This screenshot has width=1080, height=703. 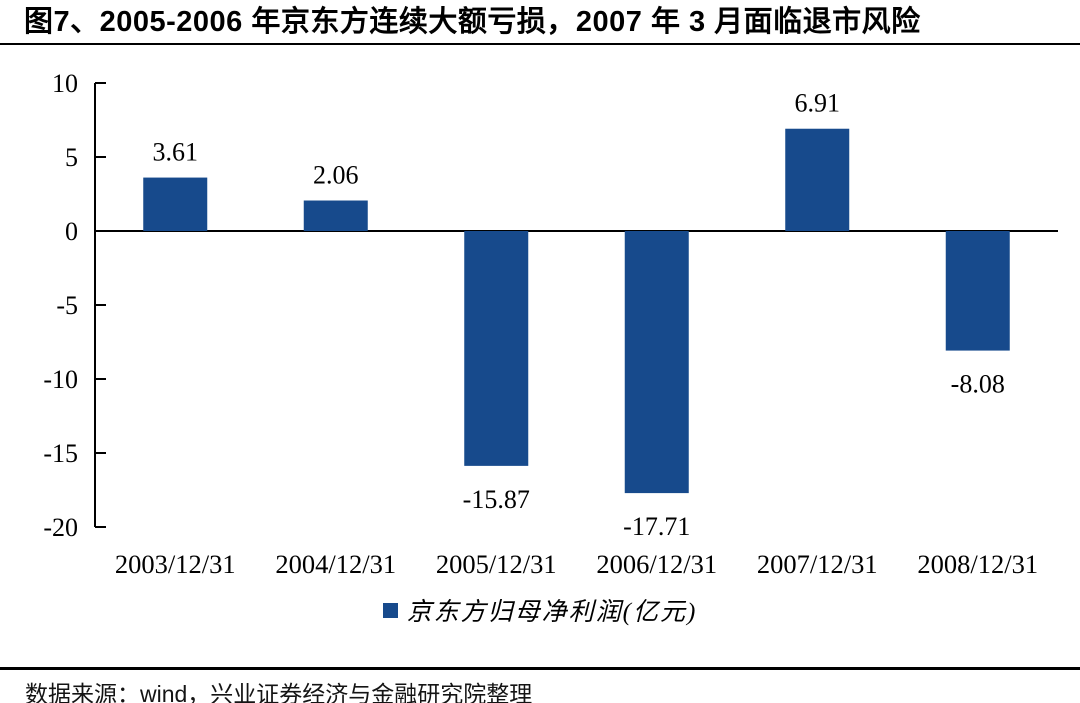 What do you see at coordinates (390, 610) in the screenshot?
I see `legend-swatch-icon` at bounding box center [390, 610].